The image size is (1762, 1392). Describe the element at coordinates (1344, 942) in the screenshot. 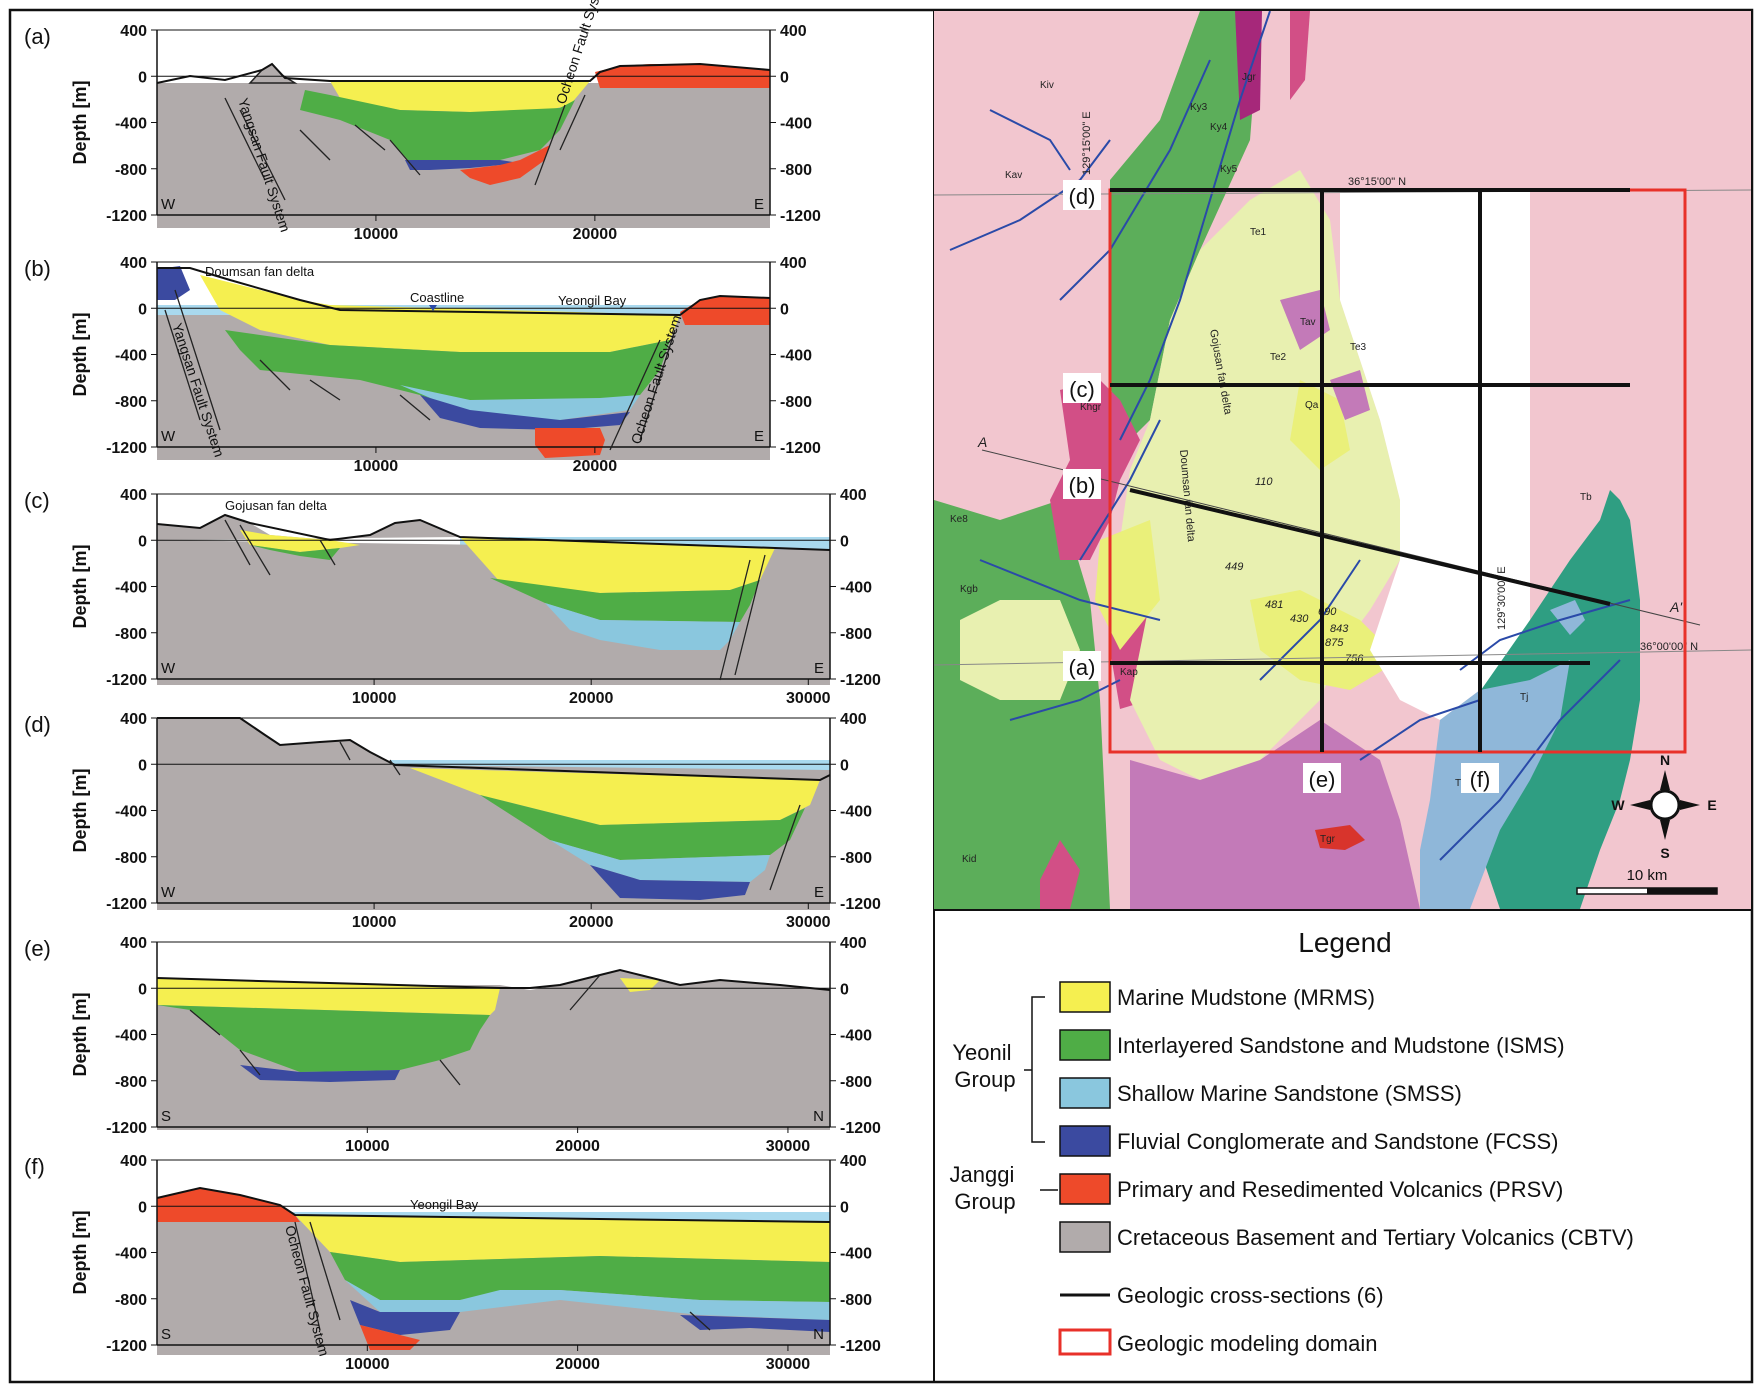

I see `legend-title: Legend` at that location.